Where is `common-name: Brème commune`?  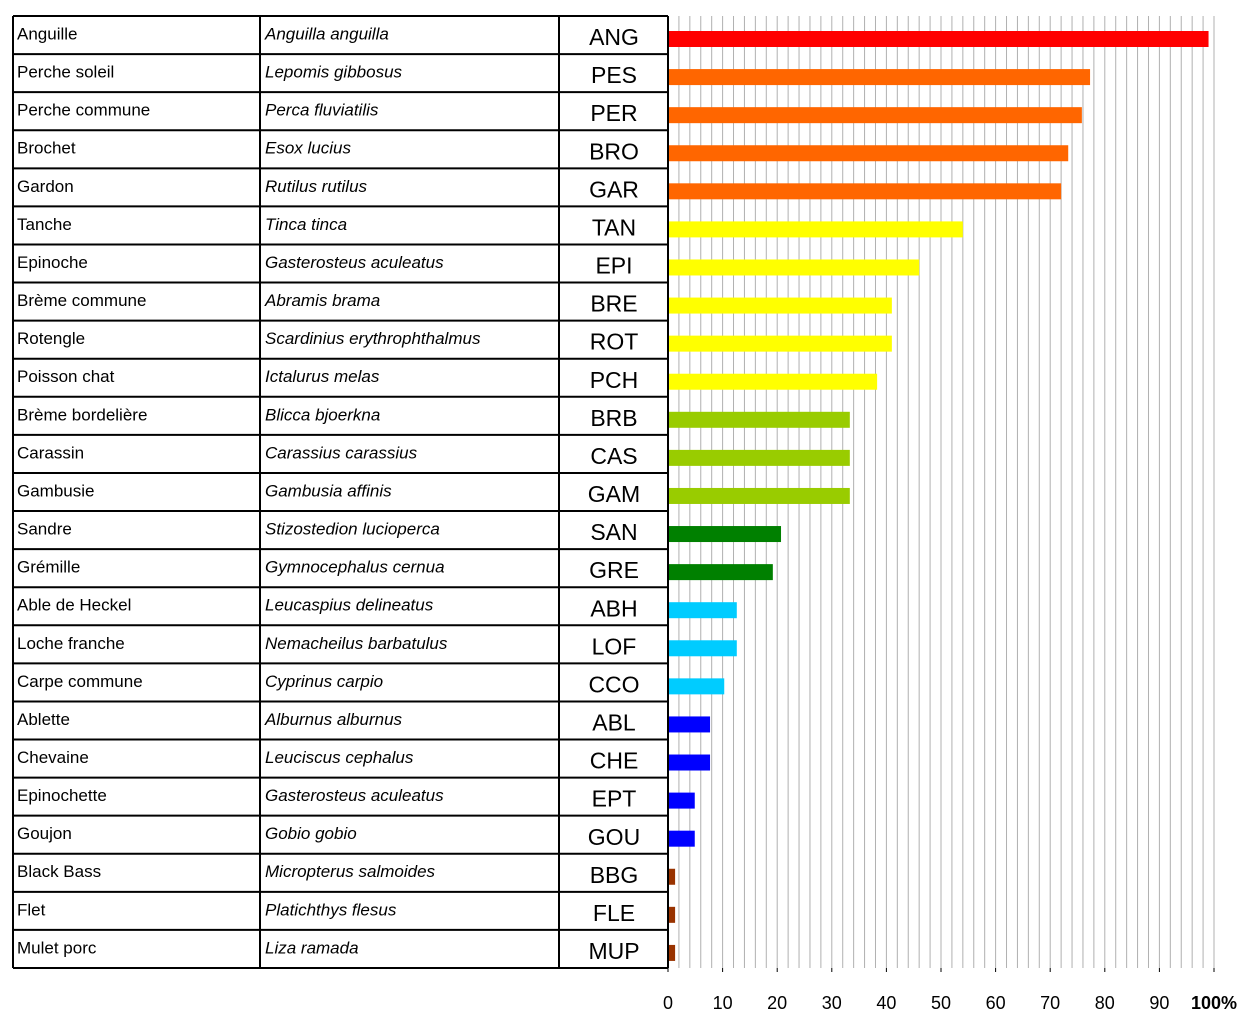
common-name: Brème commune is located at coordinates (81, 300).